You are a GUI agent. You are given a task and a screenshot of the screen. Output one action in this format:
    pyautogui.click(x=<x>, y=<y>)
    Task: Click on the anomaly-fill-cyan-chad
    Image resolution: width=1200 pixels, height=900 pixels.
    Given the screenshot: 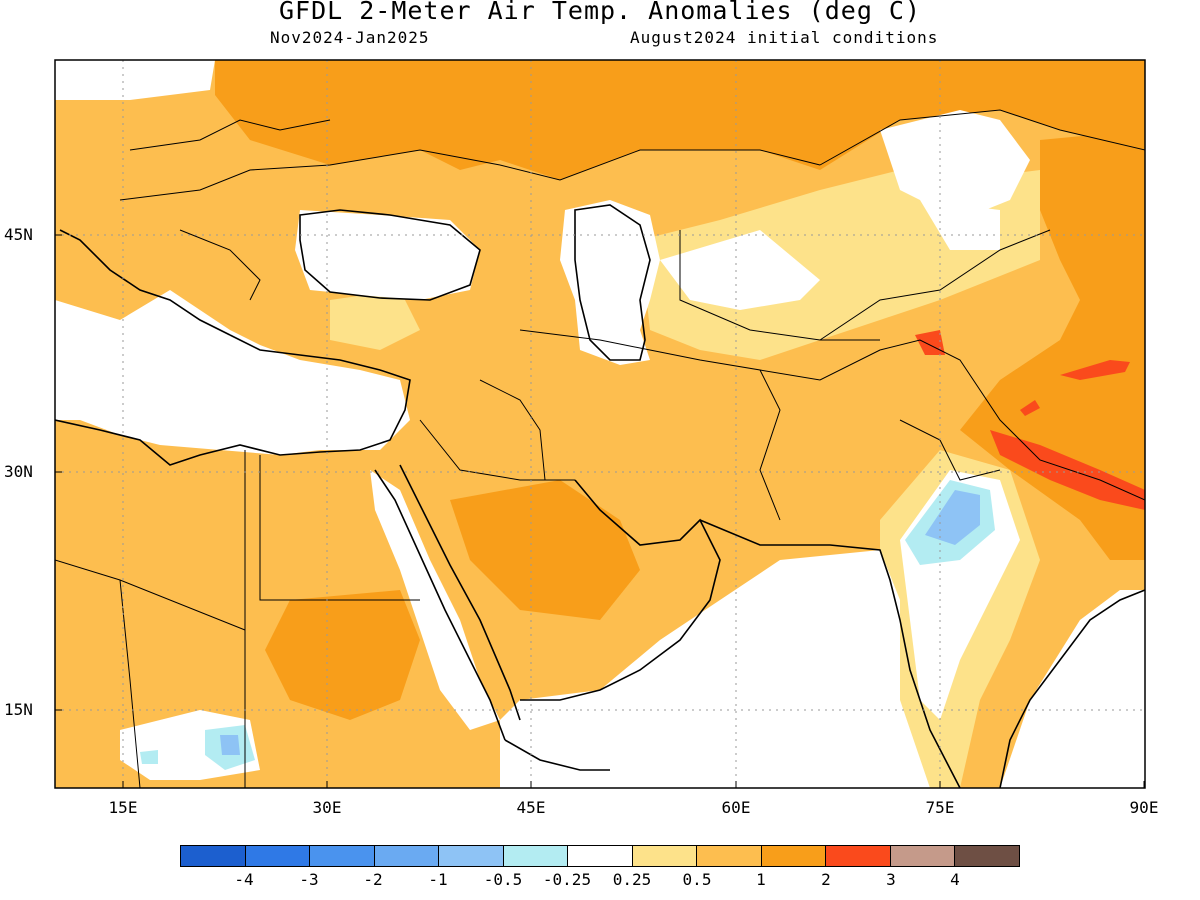 What is the action you would take?
    pyautogui.click(x=149, y=757)
    